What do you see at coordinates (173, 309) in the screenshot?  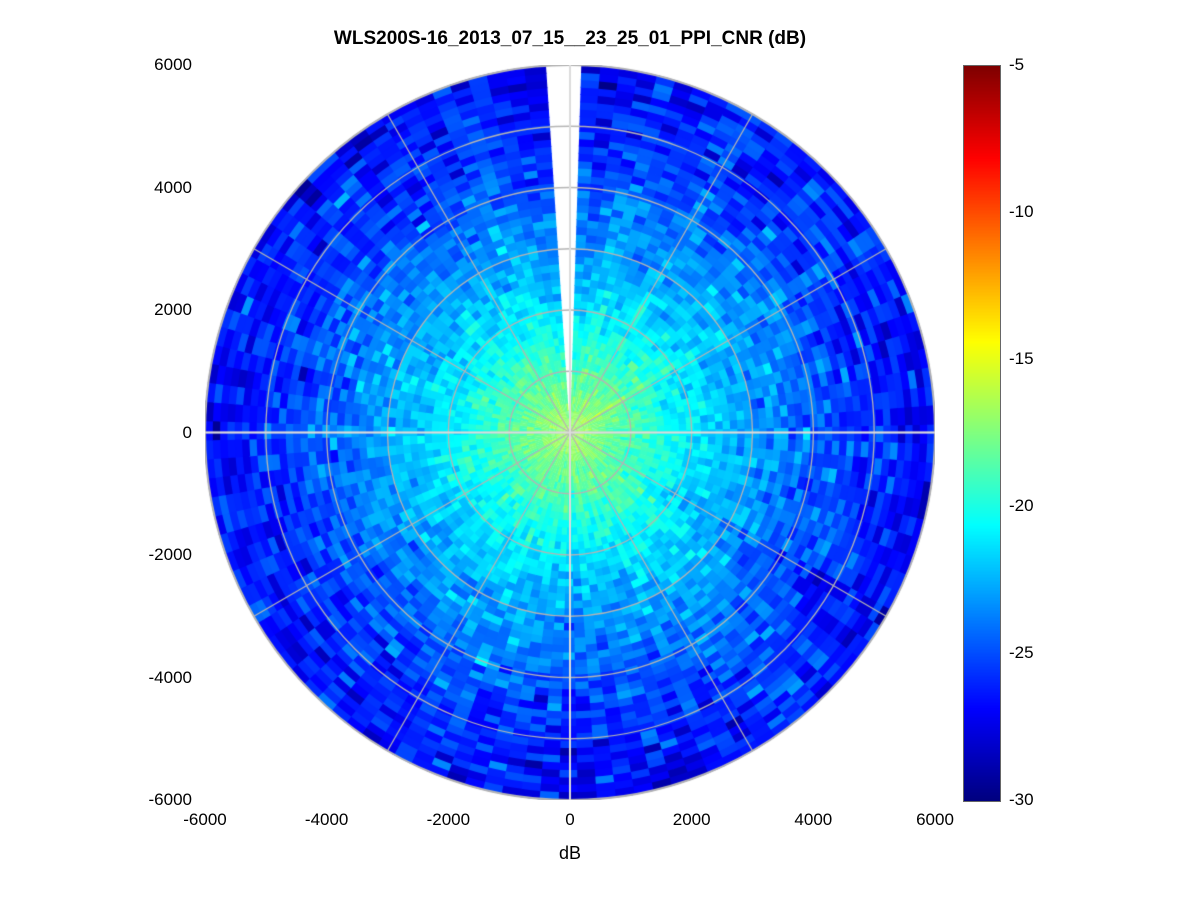 I see `y-tick-label: 2000` at bounding box center [173, 309].